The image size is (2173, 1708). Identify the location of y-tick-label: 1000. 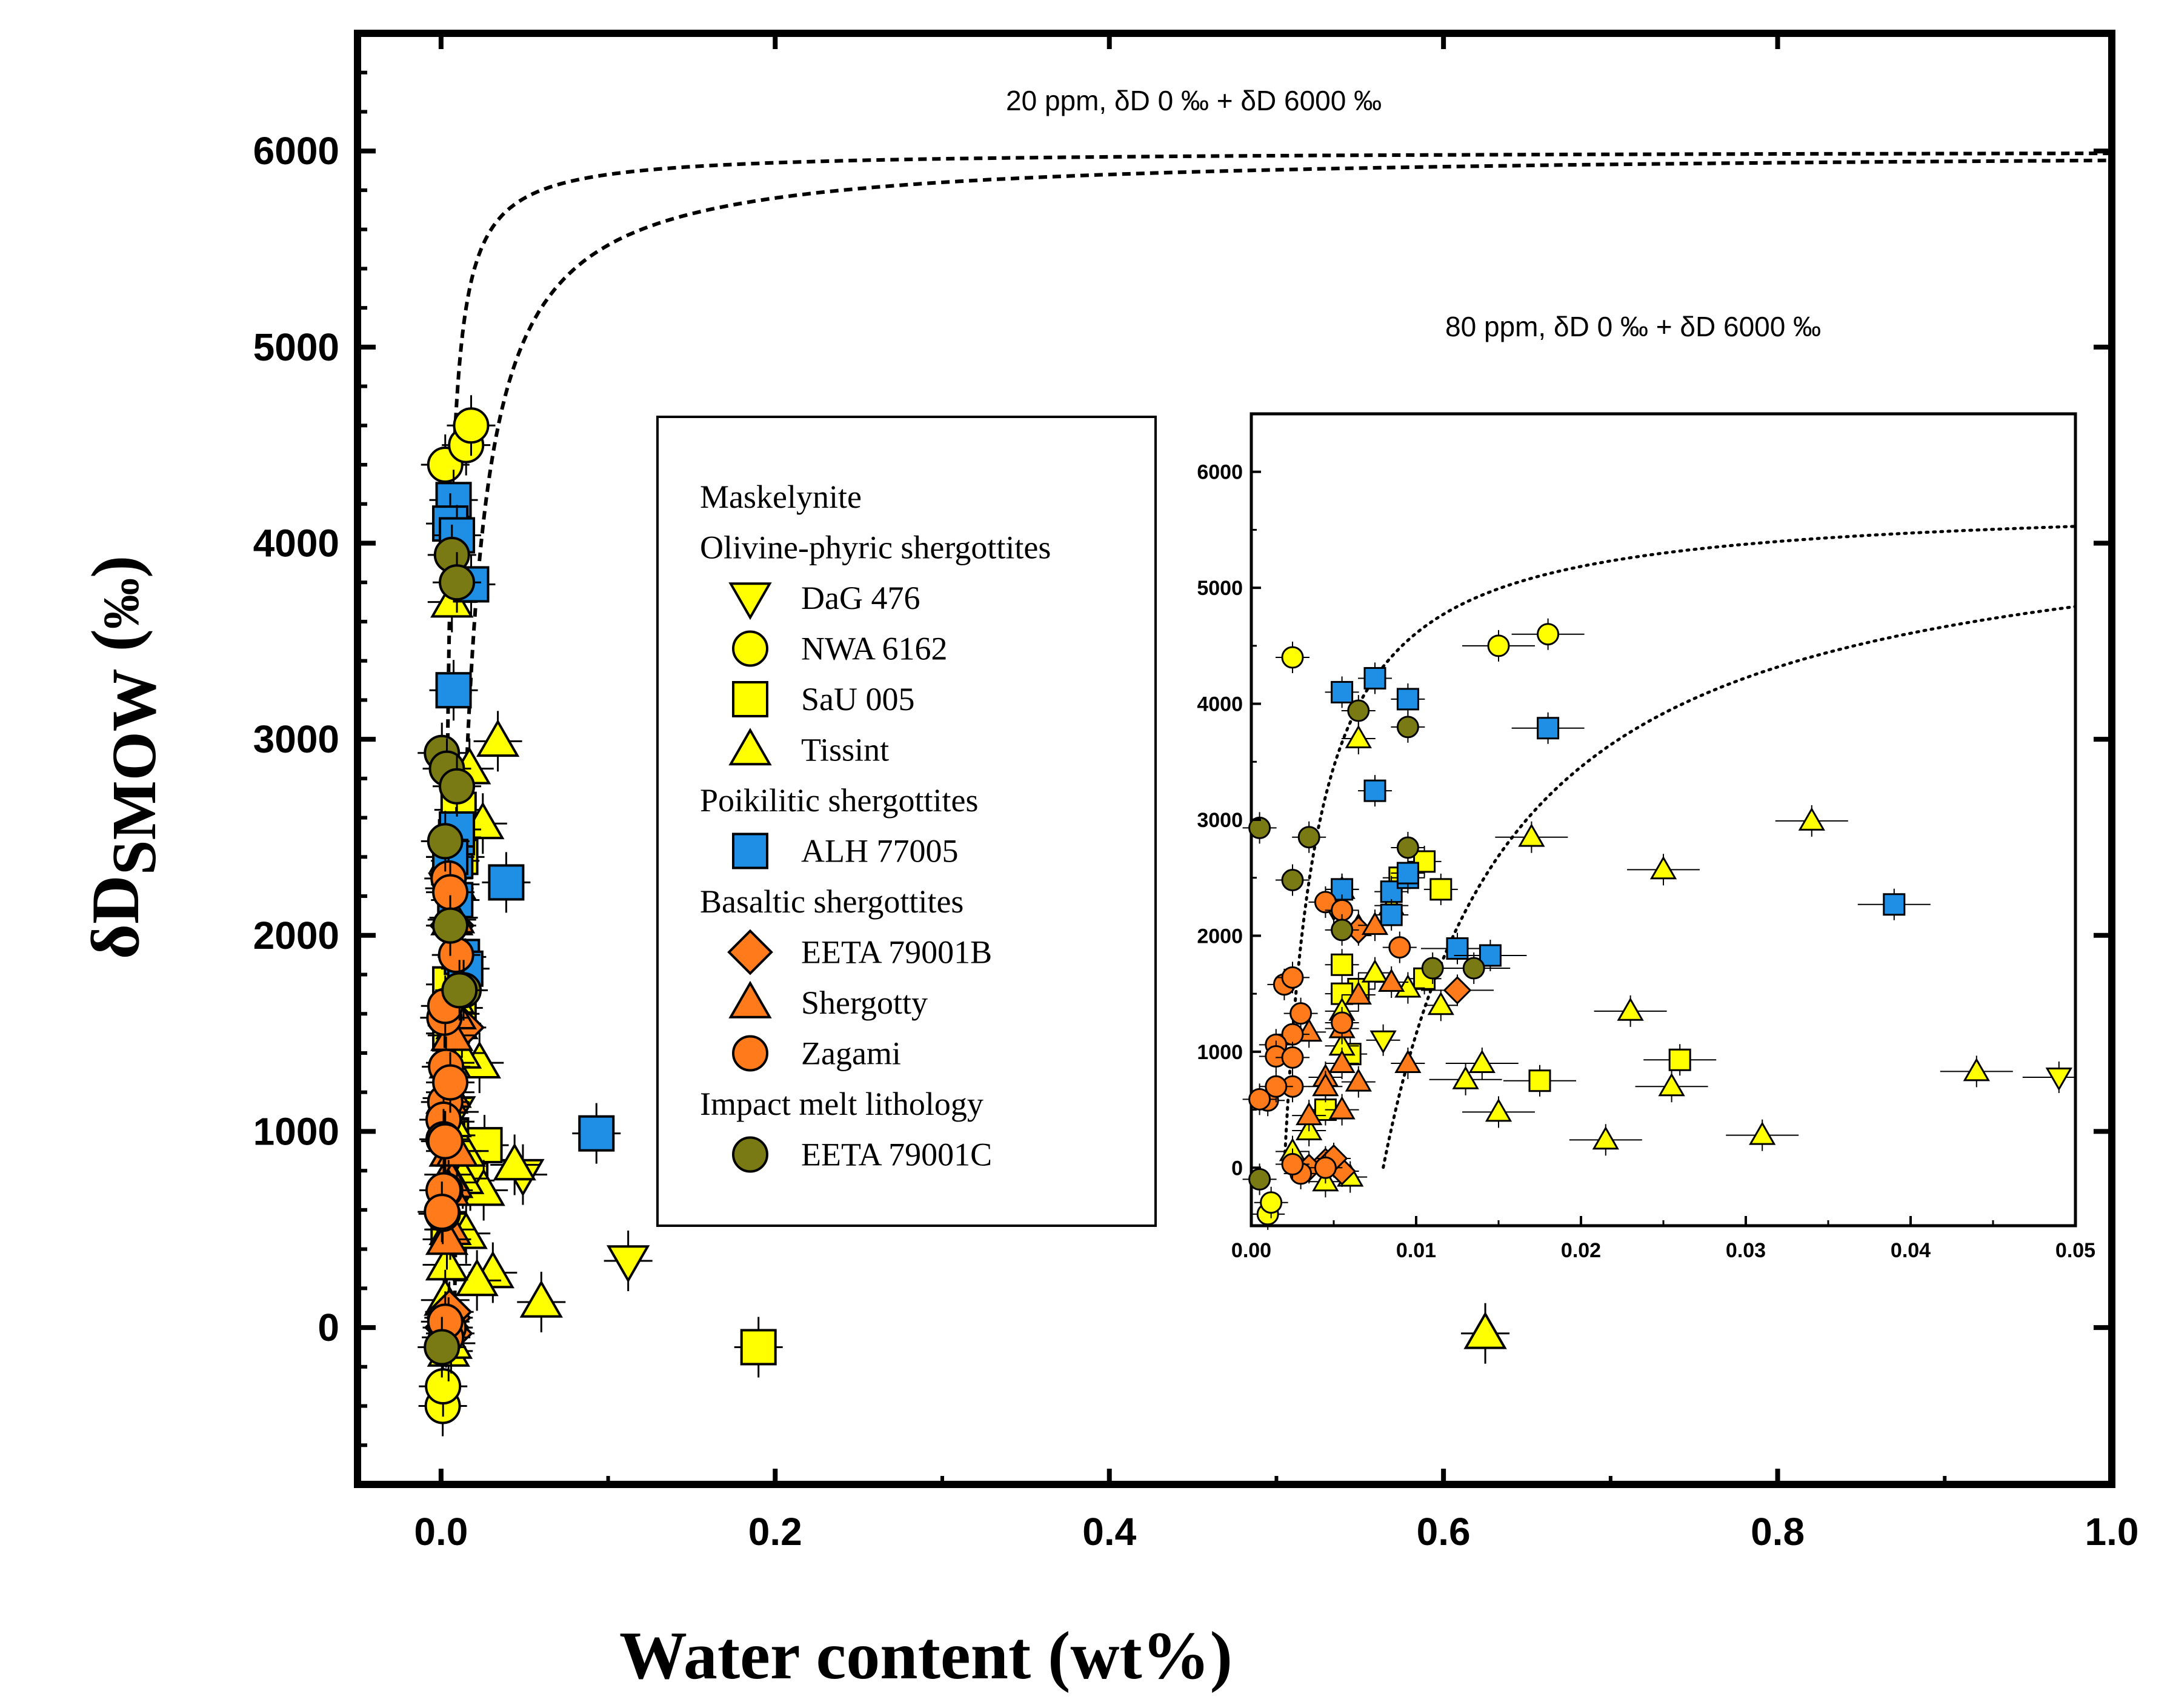
(296, 1131).